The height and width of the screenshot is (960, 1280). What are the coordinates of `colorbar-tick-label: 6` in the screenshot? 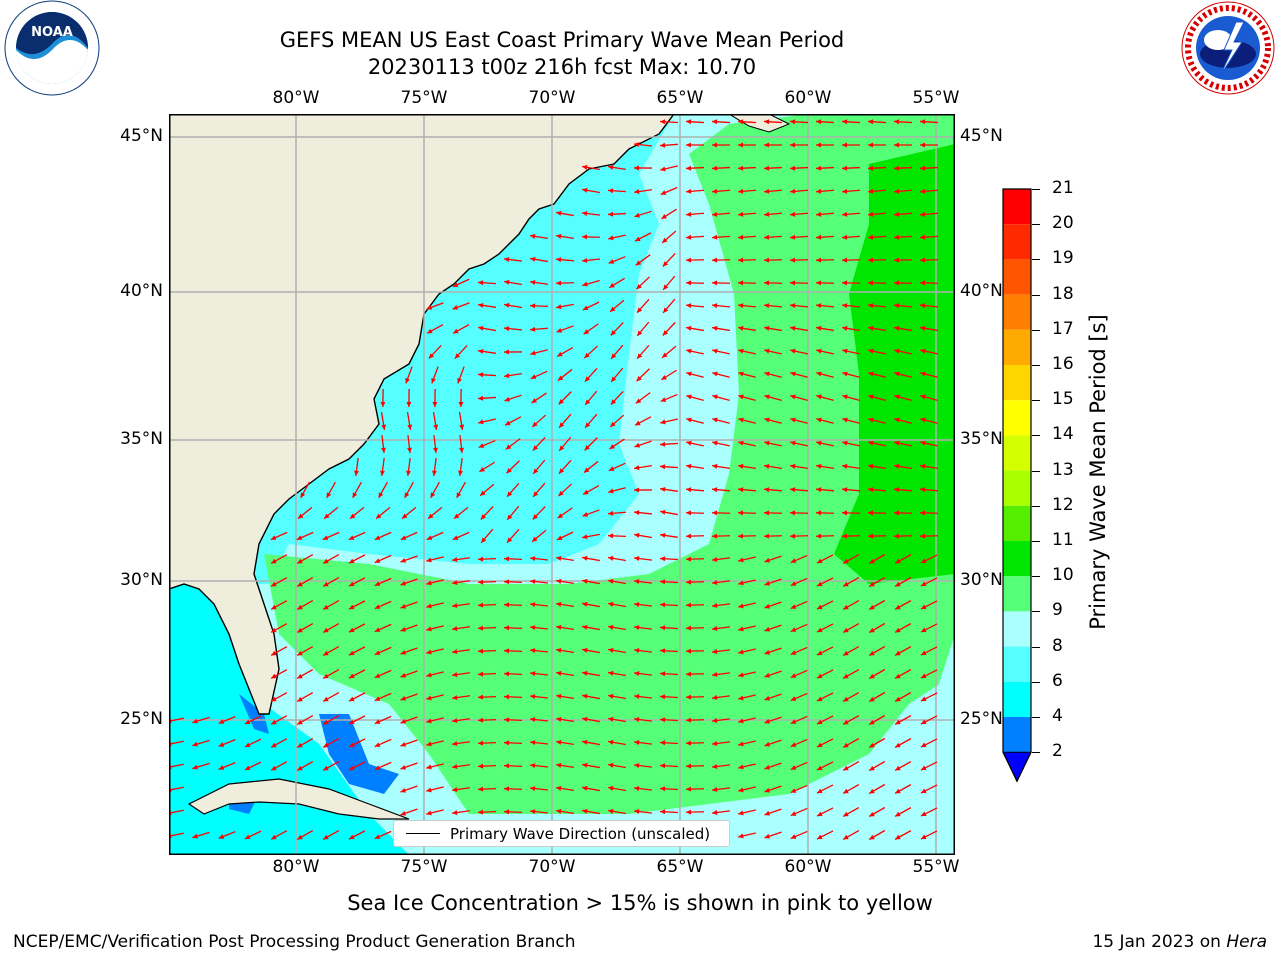 It's located at (1057, 680).